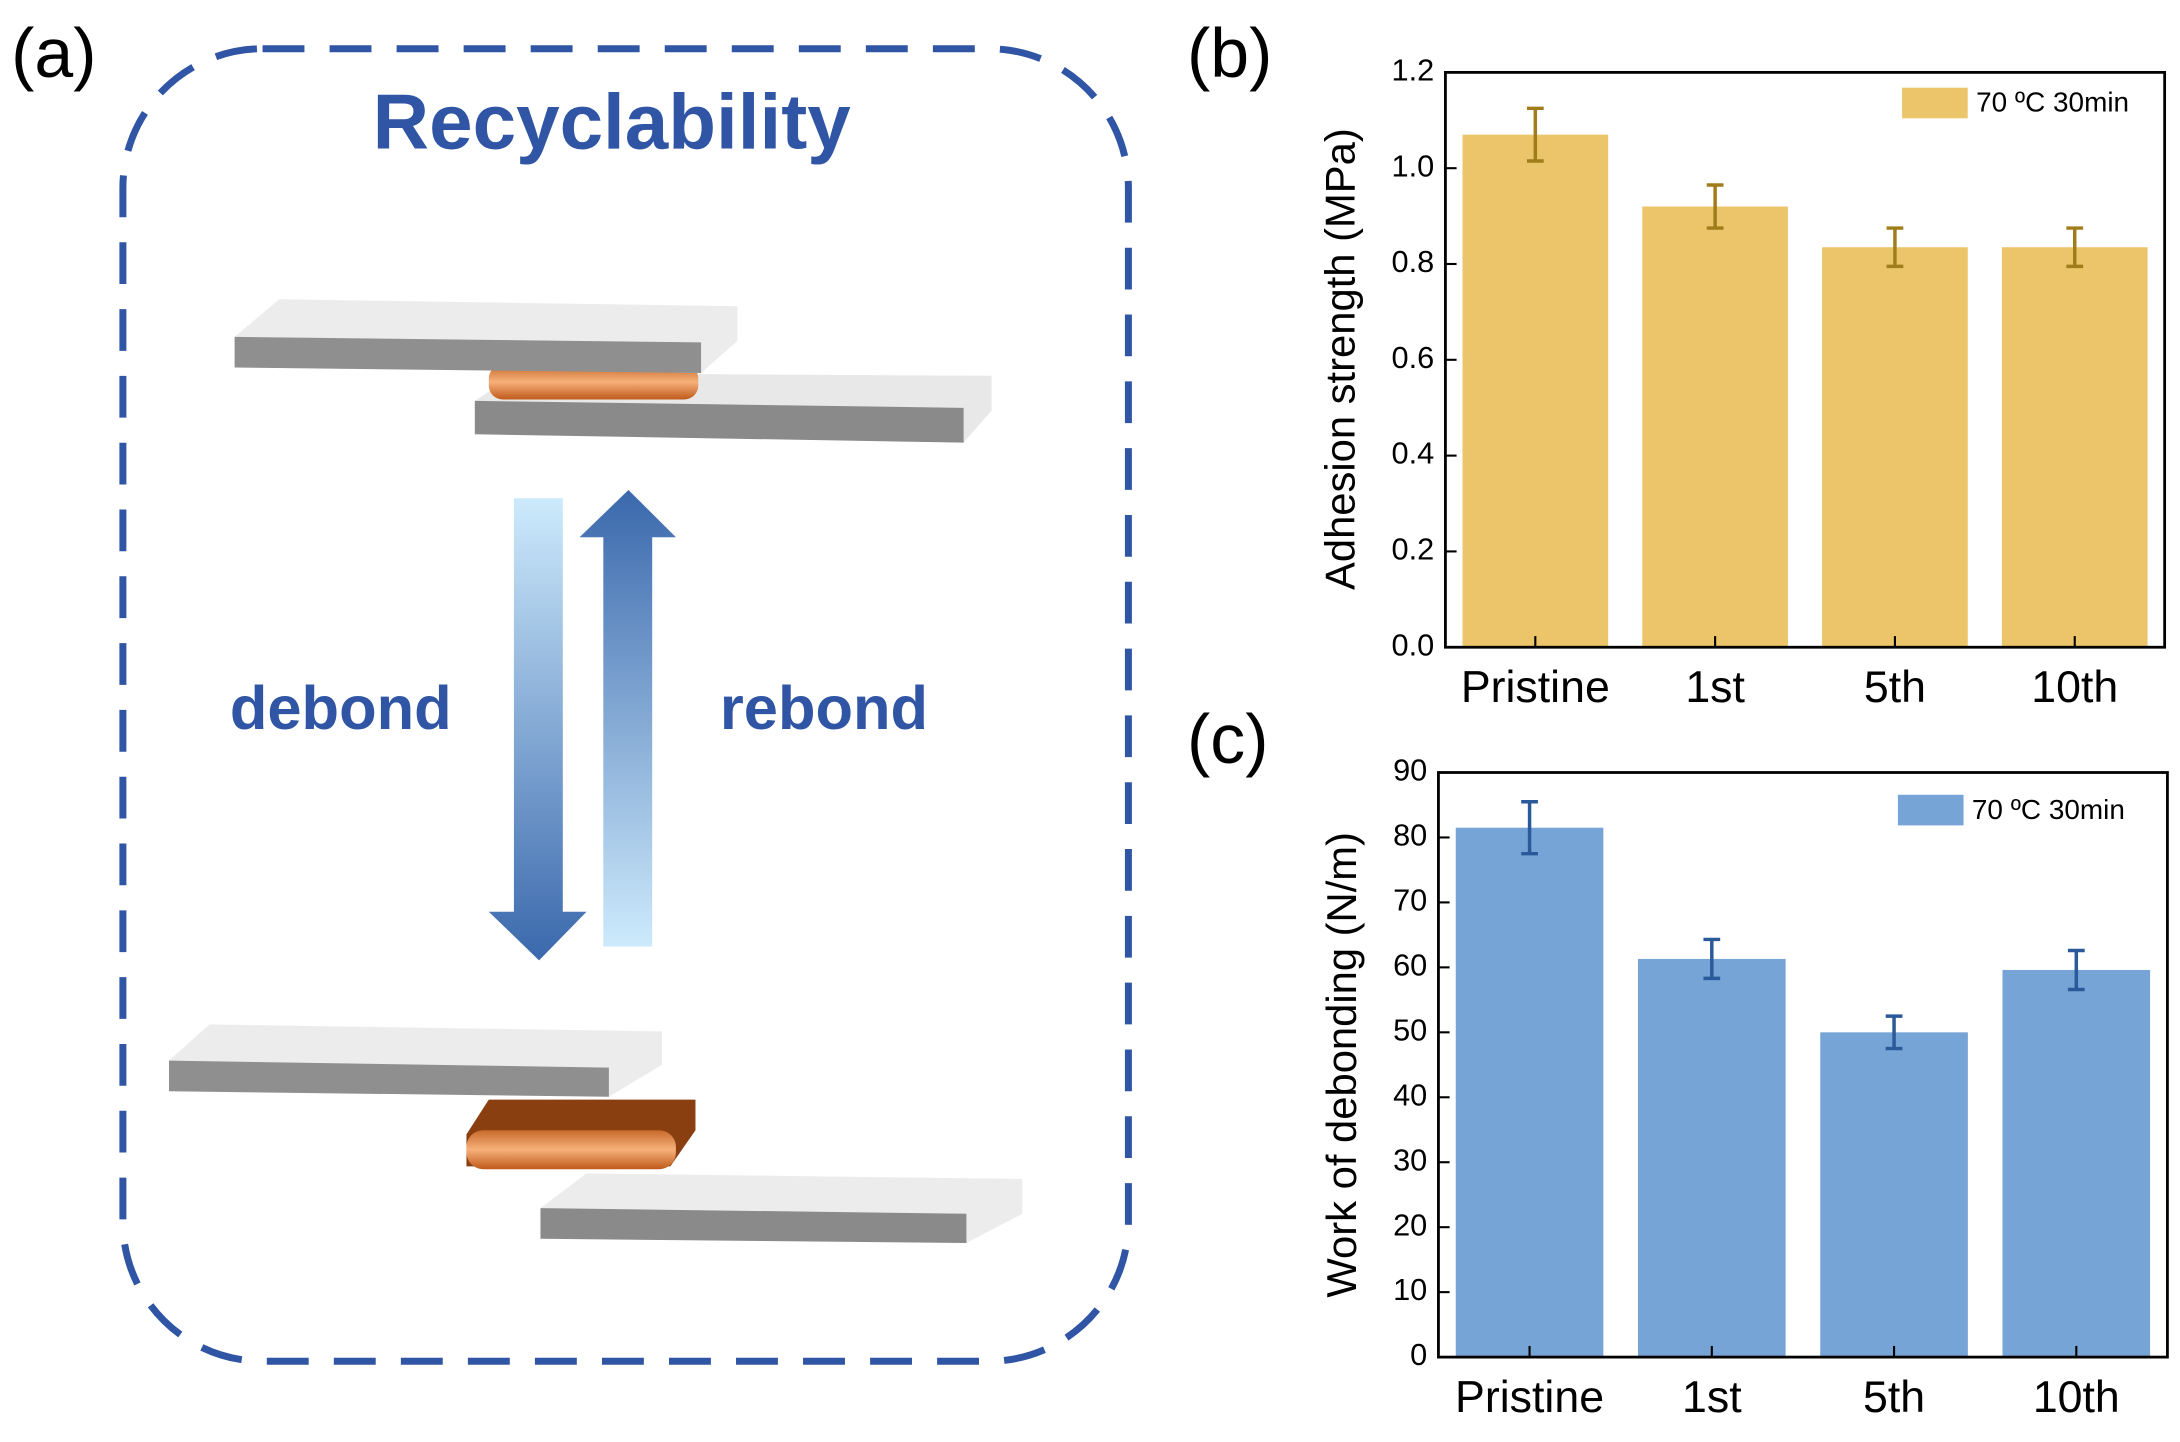 This screenshot has width=2180, height=1442. Describe the element at coordinates (1410, 1030) in the screenshot. I see `y-tick-label: 50` at that location.